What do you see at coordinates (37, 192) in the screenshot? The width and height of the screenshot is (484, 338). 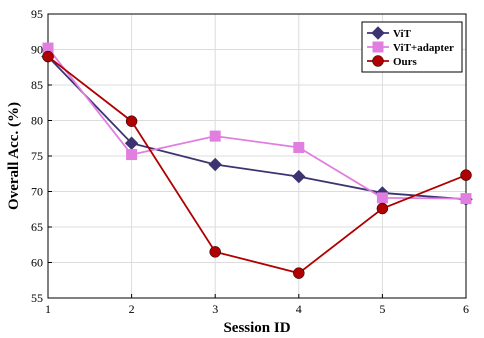 I see `y-tick-label: 70` at bounding box center [37, 192].